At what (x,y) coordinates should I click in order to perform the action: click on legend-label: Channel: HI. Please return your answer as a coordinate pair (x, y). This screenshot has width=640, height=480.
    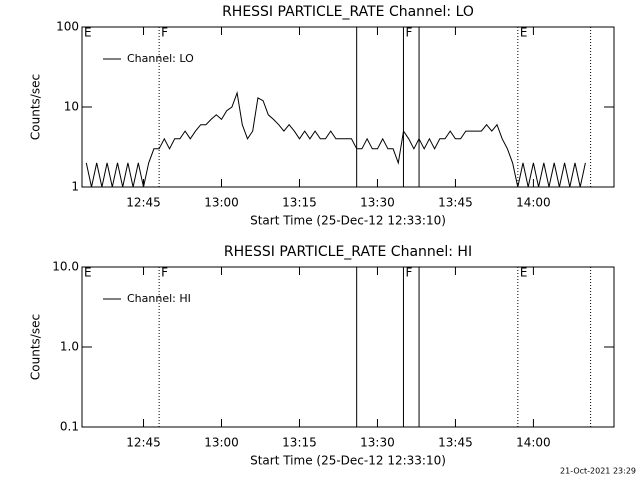
    Looking at the image, I should click on (159, 298).